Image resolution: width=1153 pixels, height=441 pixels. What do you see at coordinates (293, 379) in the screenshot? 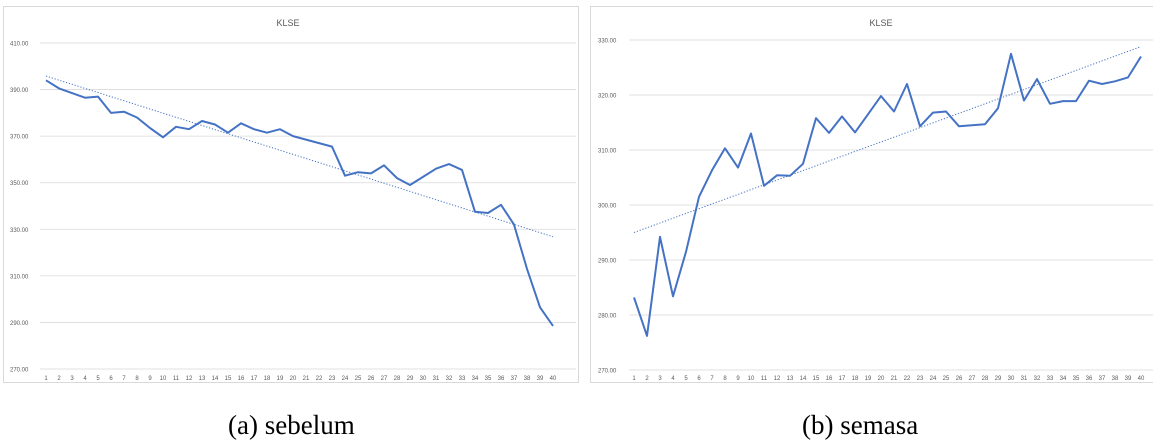
I see `x-tick-label: 20` at bounding box center [293, 379].